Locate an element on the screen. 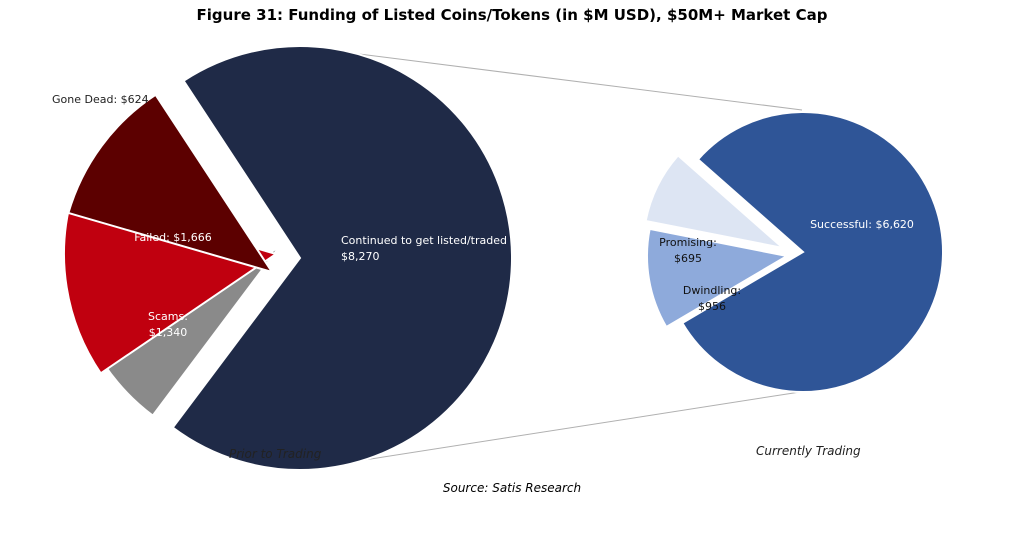 The height and width of the screenshot is (550, 1024). label-successful: Successful: $6,620 is located at coordinates (862, 224).